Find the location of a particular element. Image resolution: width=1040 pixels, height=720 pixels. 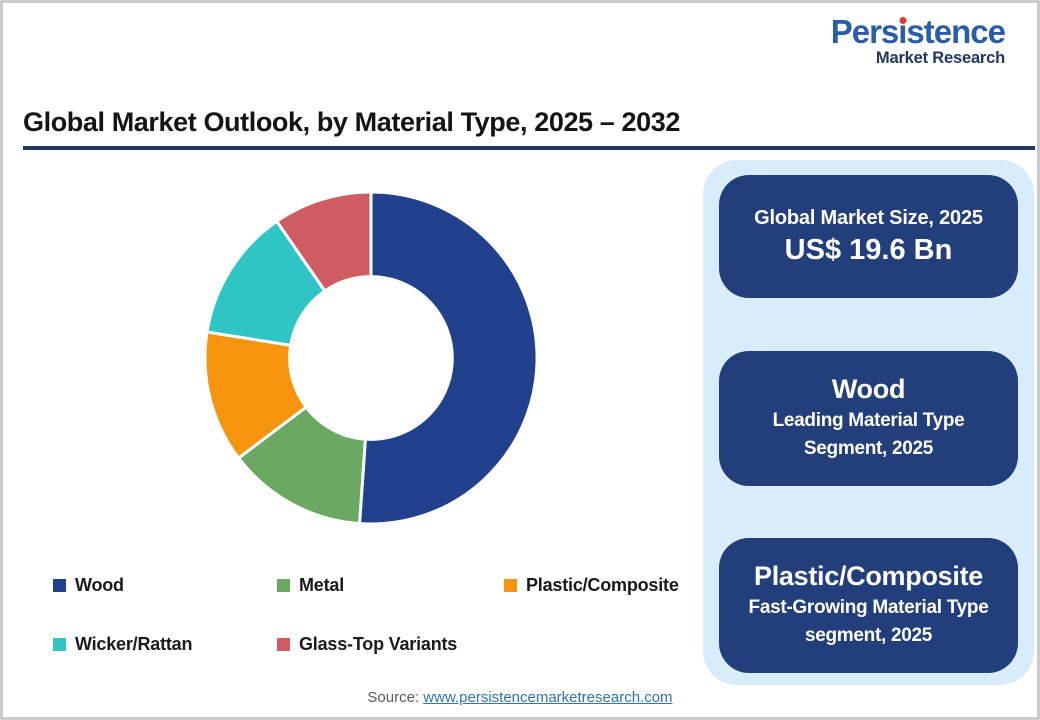

source-link: www.persistencemarketresearch.com is located at coordinates (548, 697).